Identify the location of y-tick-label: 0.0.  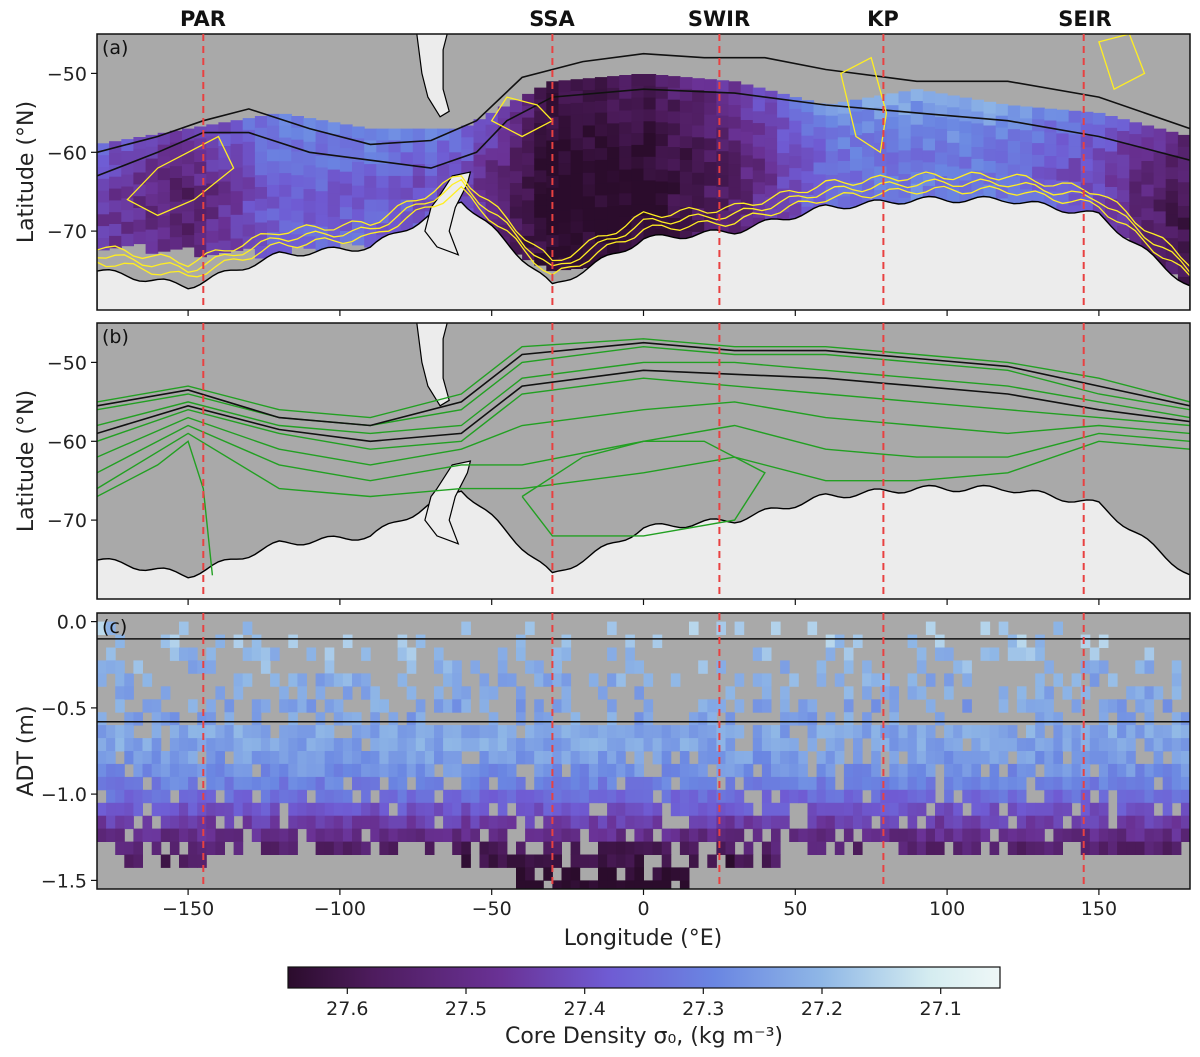
(72, 623).